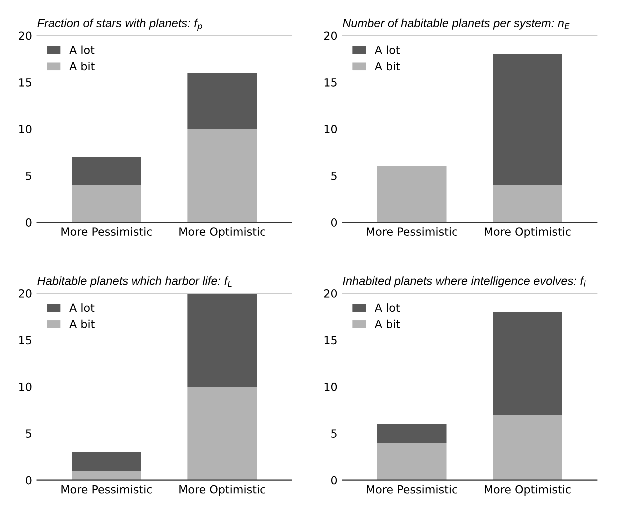  What do you see at coordinates (464, 282) in the screenshot?
I see `chart-title: Inhabited planets where intelligence evolves: f$_{i}$` at bounding box center [464, 282].